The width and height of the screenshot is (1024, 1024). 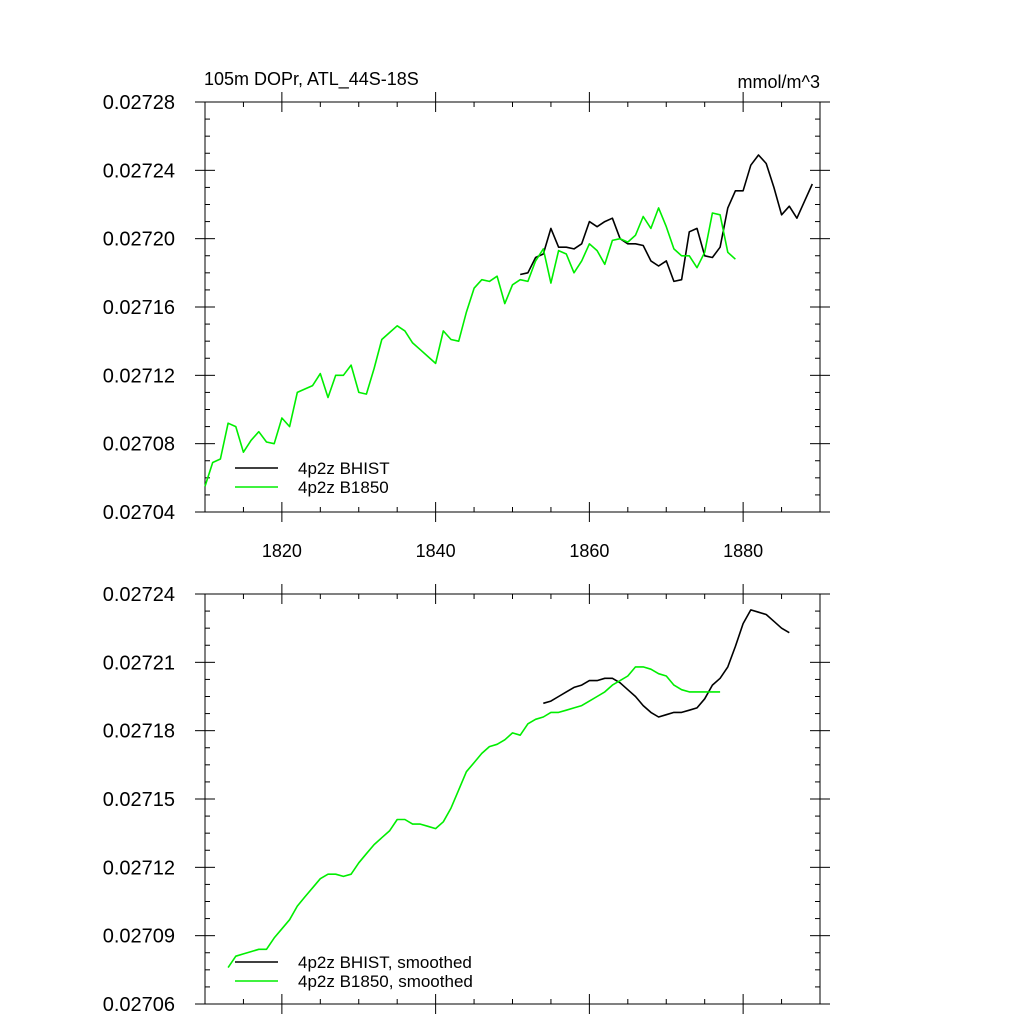 What do you see at coordinates (139, 663) in the screenshot?
I see `y-tick-label: 0.02721` at bounding box center [139, 663].